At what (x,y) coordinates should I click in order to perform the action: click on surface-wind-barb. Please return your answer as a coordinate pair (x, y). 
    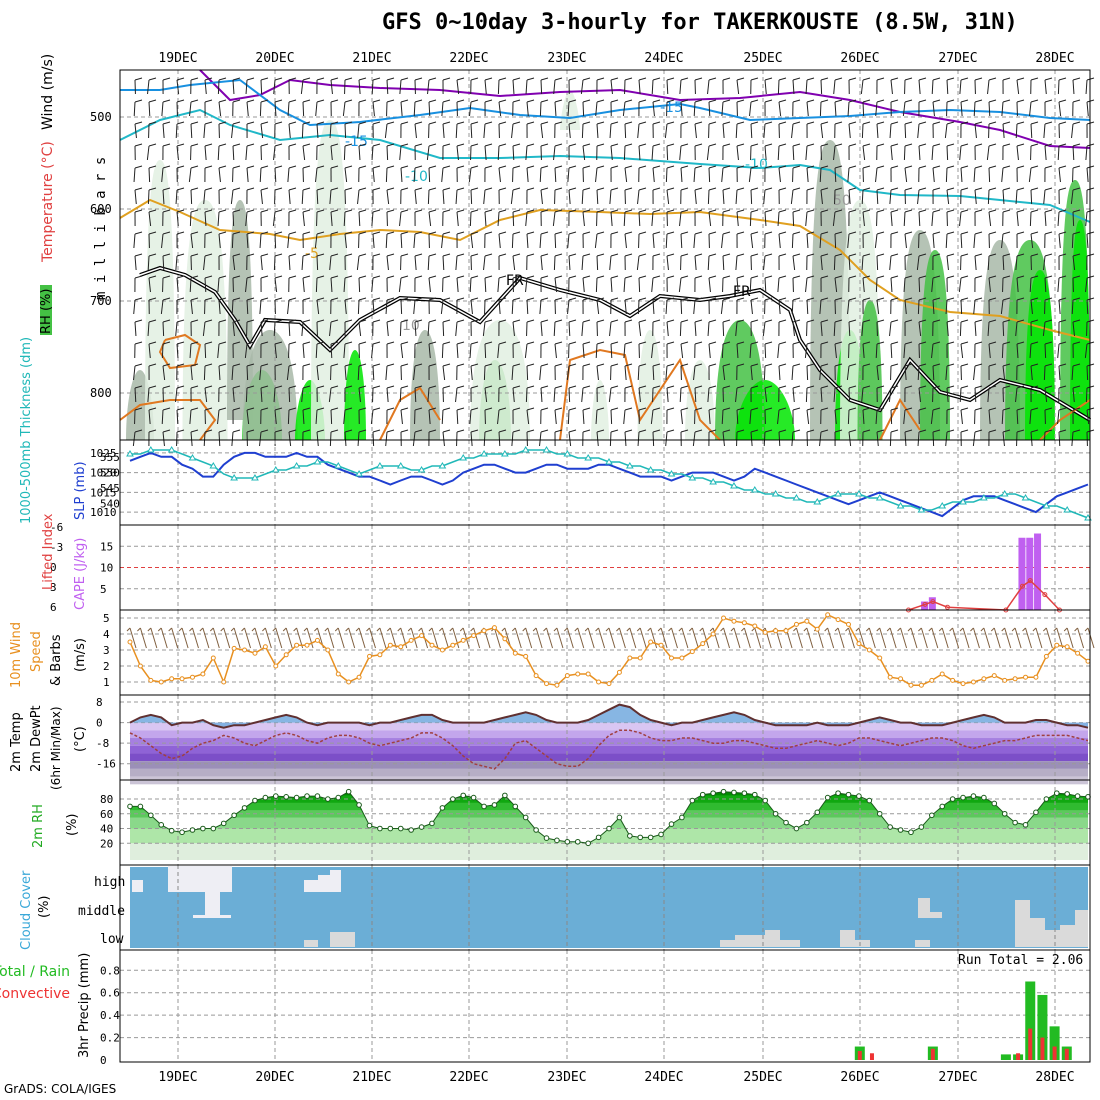
    Looking at the image, I should click on (331, 638).